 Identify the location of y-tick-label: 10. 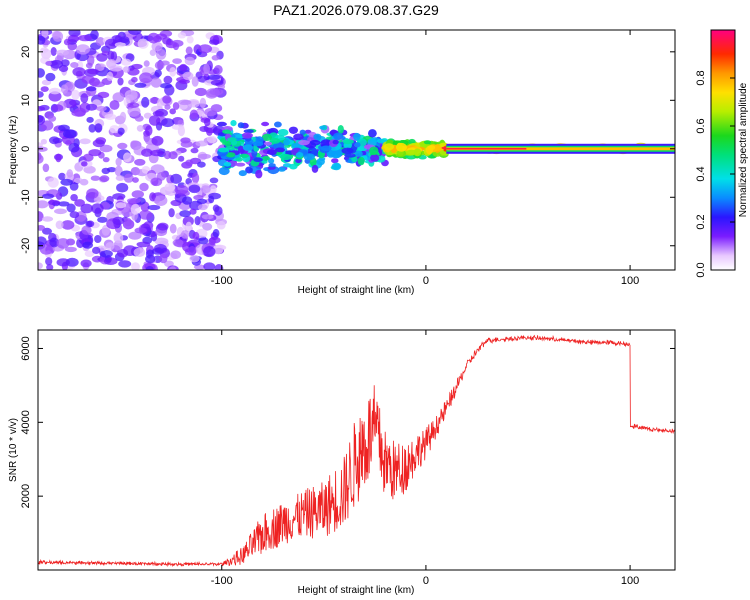
(26, 100).